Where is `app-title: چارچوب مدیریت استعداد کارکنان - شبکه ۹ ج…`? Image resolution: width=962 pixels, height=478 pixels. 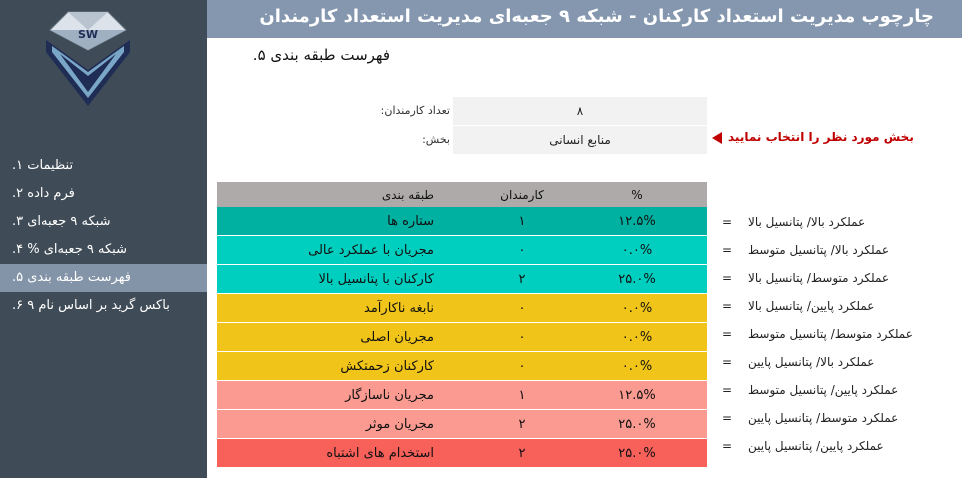
app-title: چارچوب مدیریت استعداد کارکنان - شبکه ۹ ج… is located at coordinates (596, 16).